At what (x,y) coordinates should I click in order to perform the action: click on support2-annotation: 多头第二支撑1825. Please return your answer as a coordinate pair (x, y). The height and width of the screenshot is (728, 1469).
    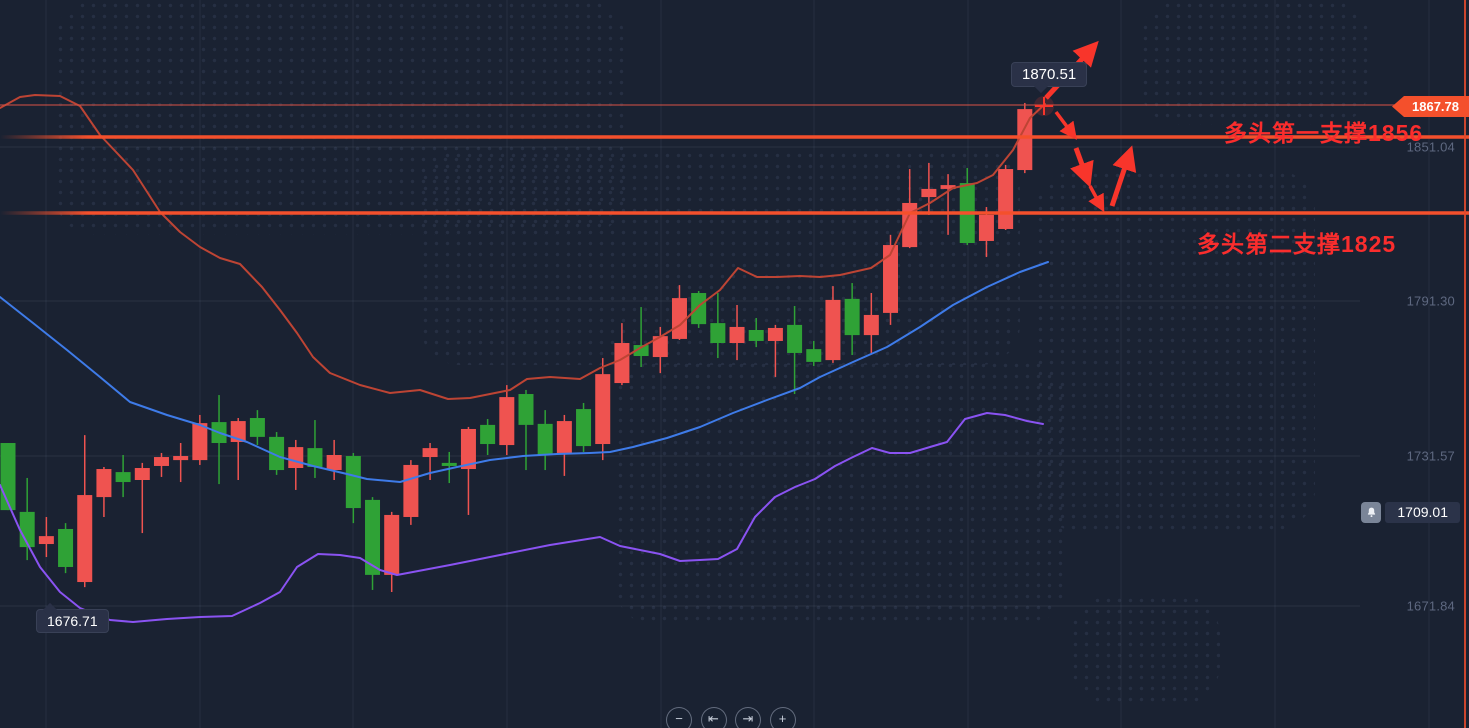
    Looking at the image, I should click on (1297, 244).